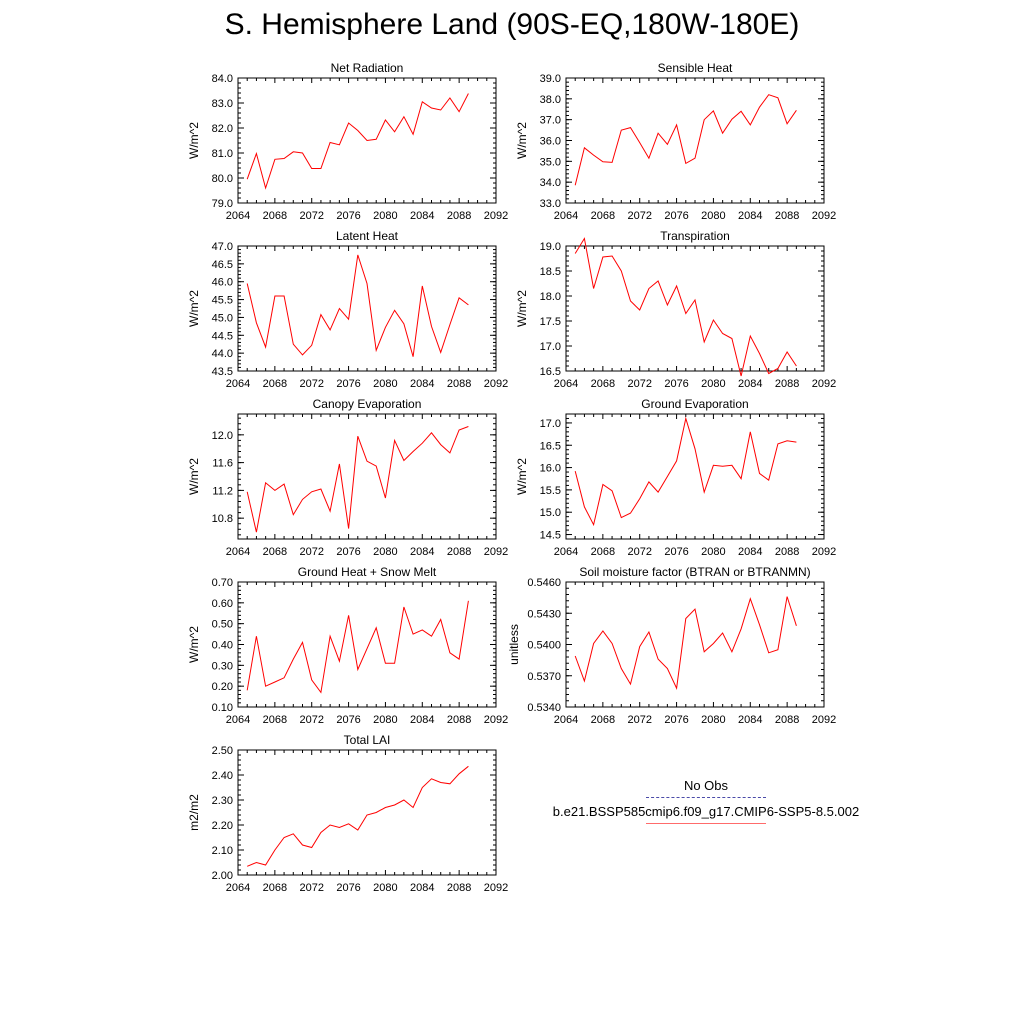 Image resolution: width=1024 pixels, height=1024 pixels. Describe the element at coordinates (512, 24) in the screenshot. I see `page-title: S. Hemisphere Land (90S-EQ,180W-180E)` at that location.